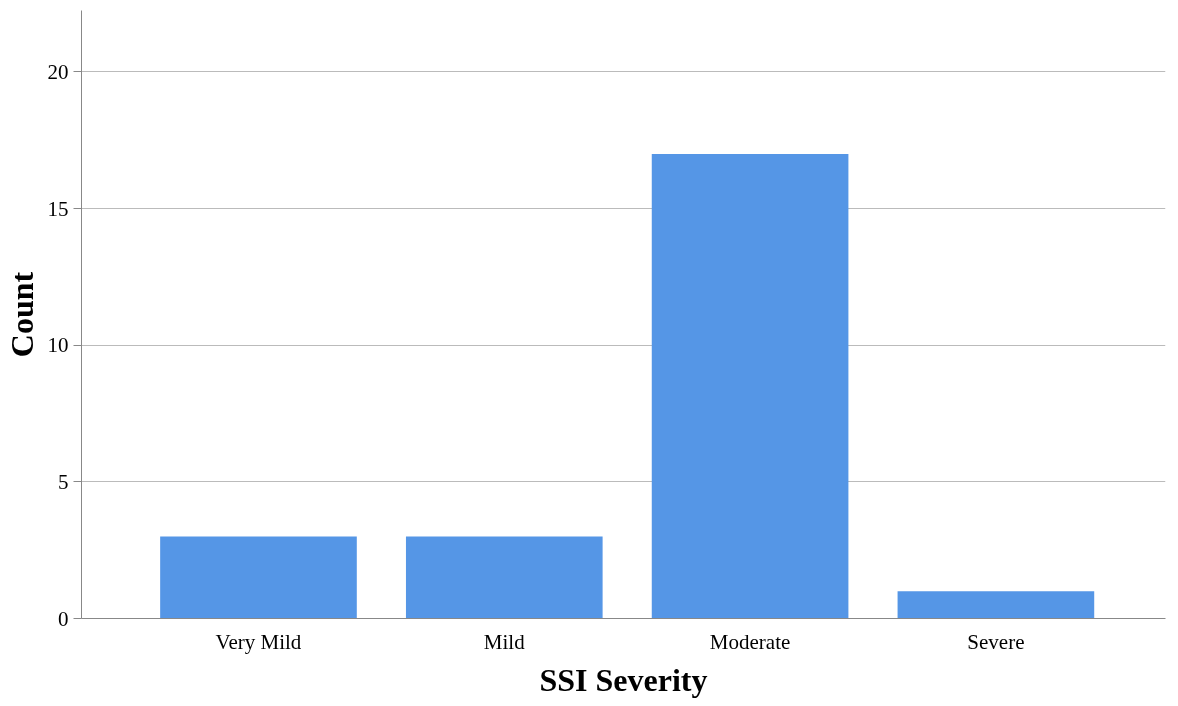  What do you see at coordinates (63, 481) in the screenshot?
I see `y-tick-label: 5` at bounding box center [63, 481].